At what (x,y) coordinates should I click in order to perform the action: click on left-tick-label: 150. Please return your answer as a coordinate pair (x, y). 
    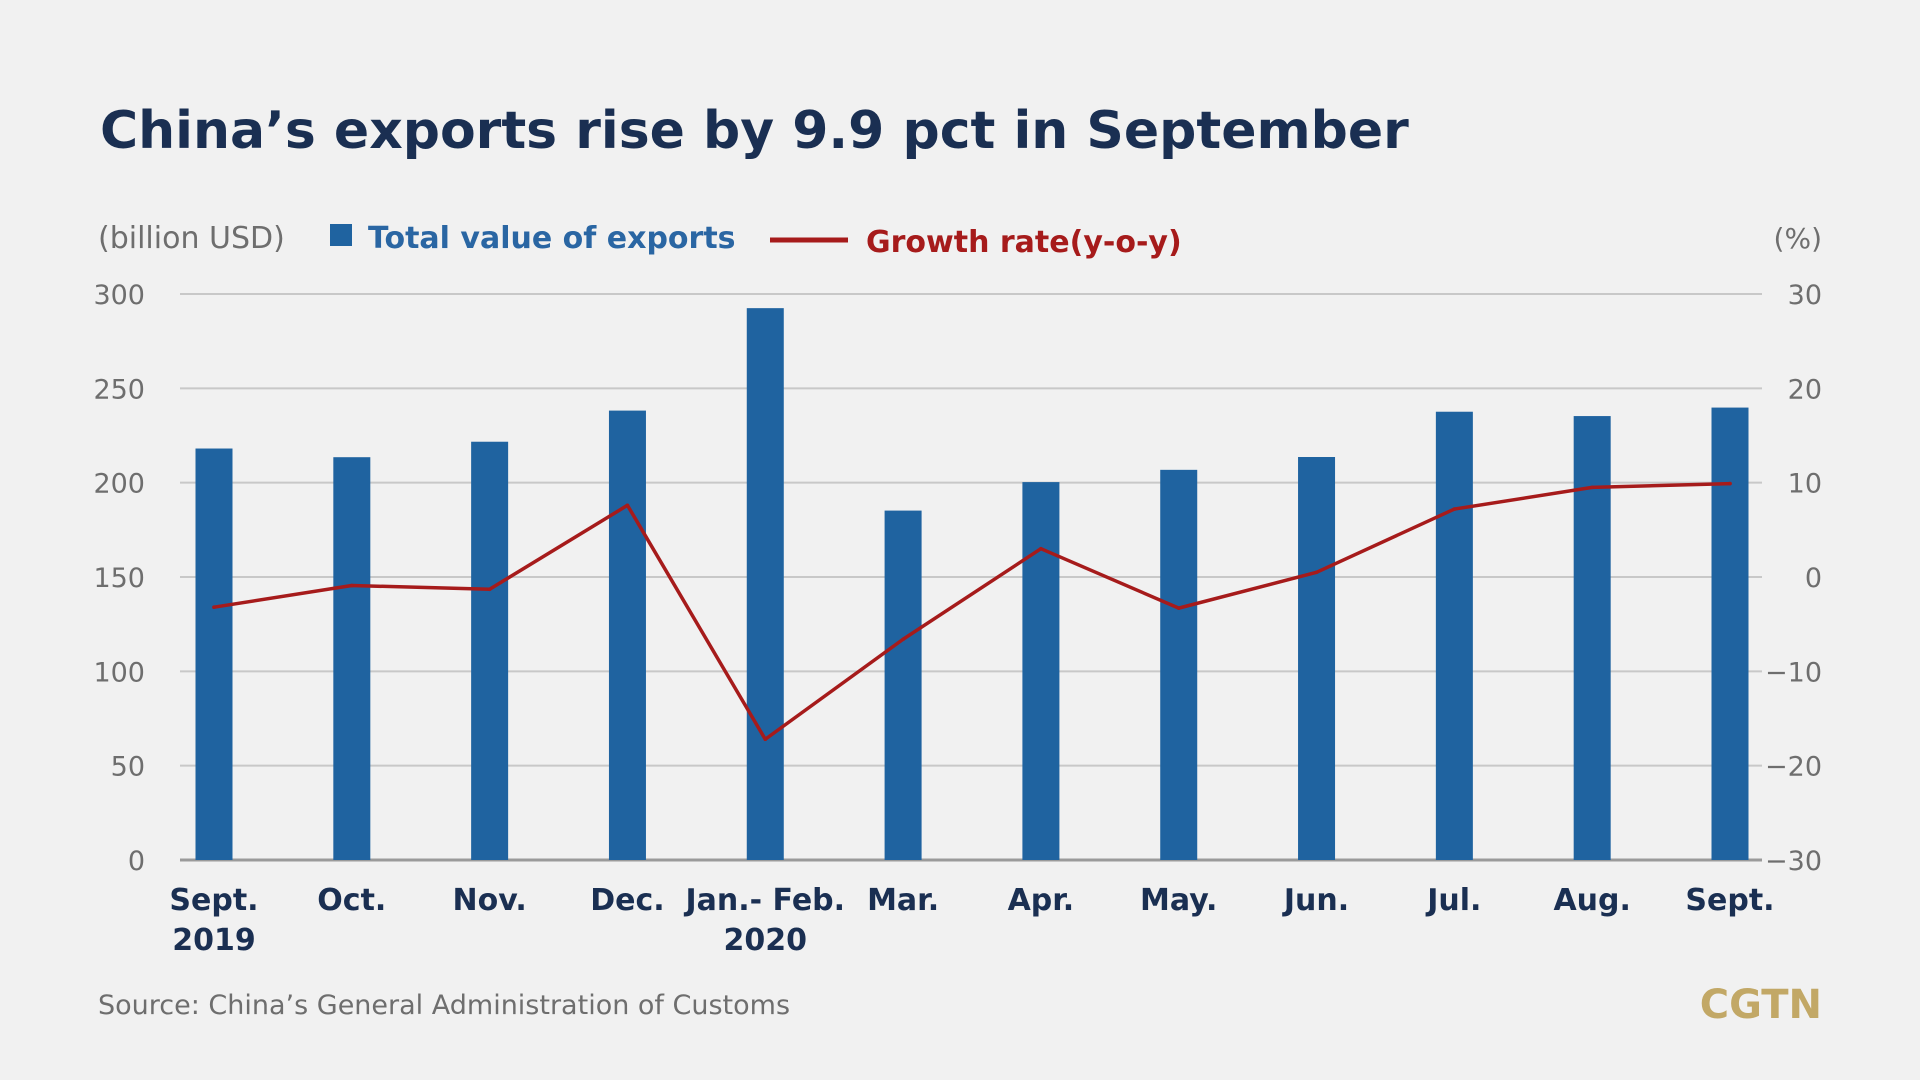
    Looking at the image, I should click on (119, 578).